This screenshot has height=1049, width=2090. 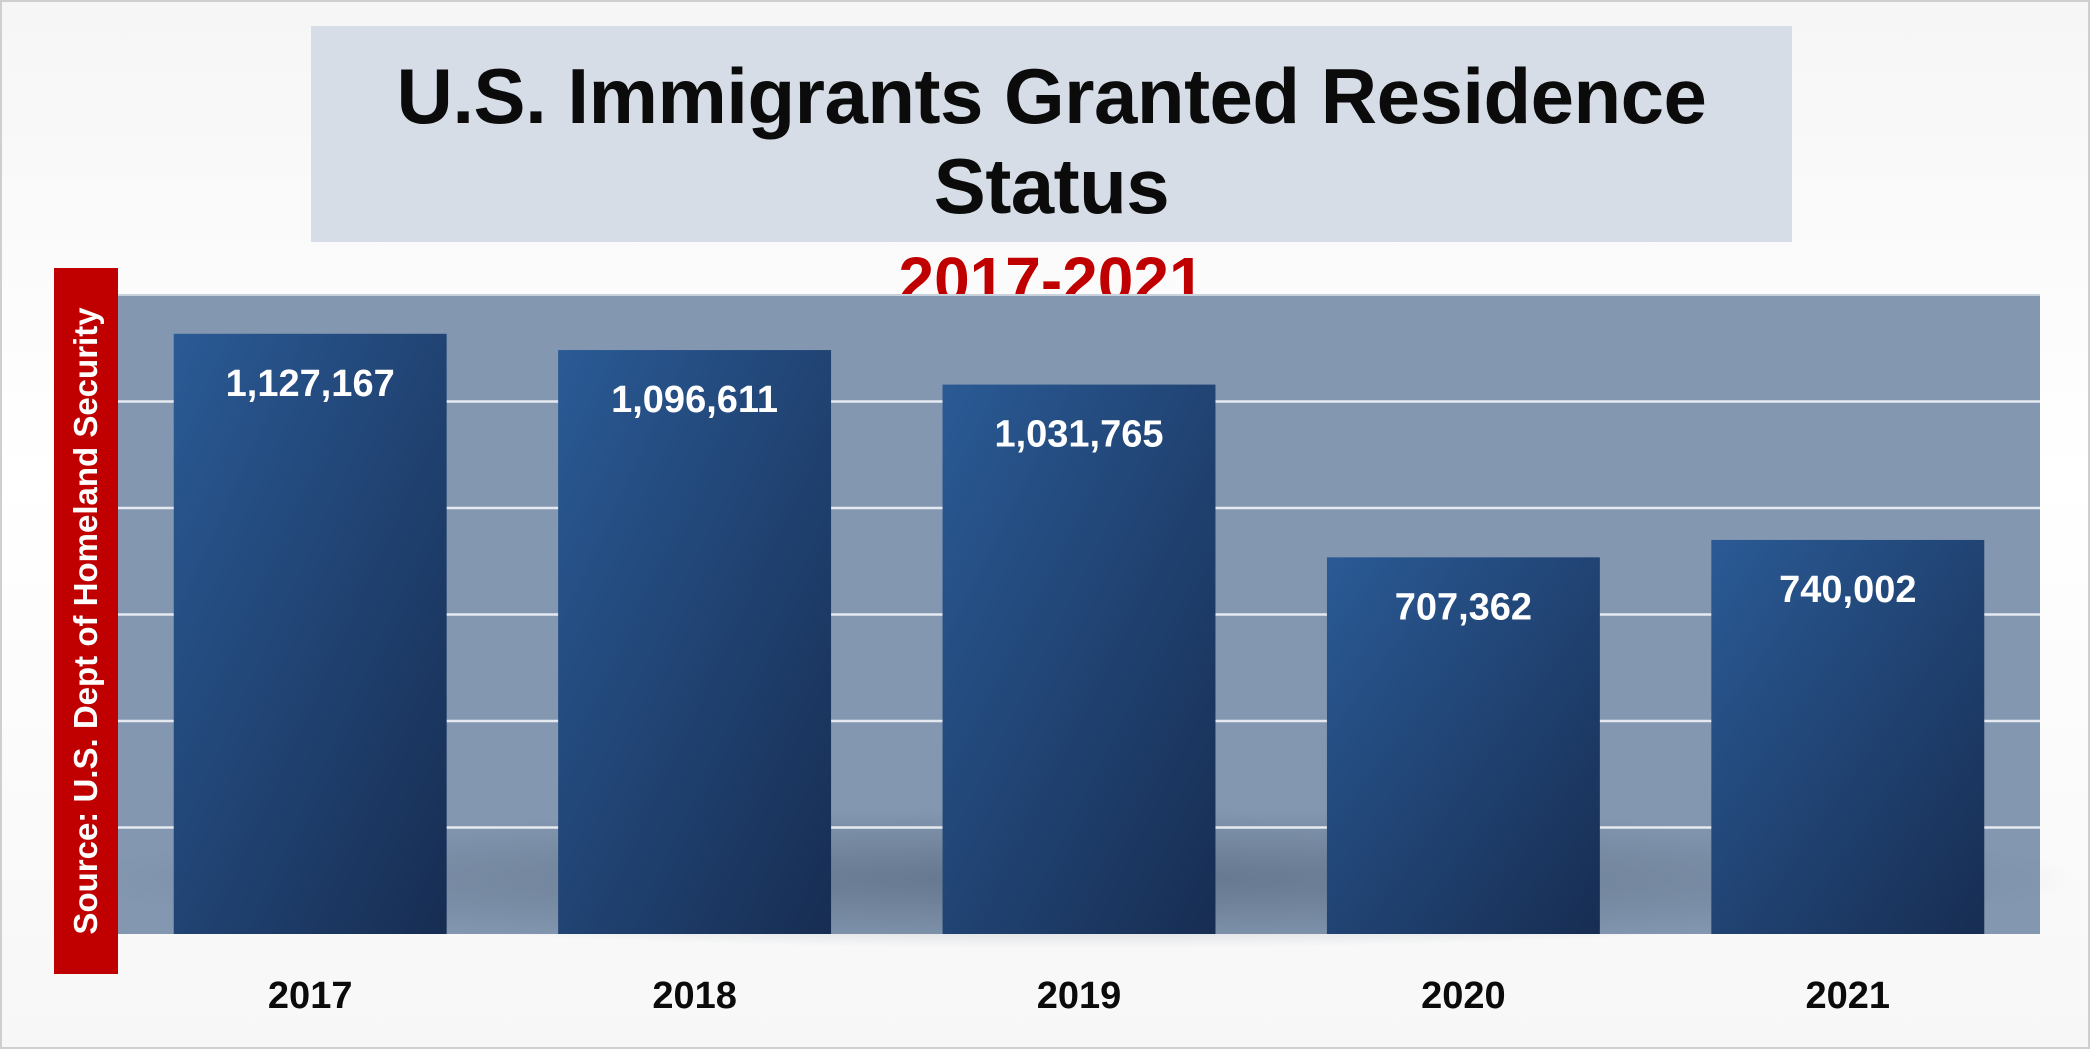 What do you see at coordinates (1463, 607) in the screenshot?
I see `data-label-2020: 707,362` at bounding box center [1463, 607].